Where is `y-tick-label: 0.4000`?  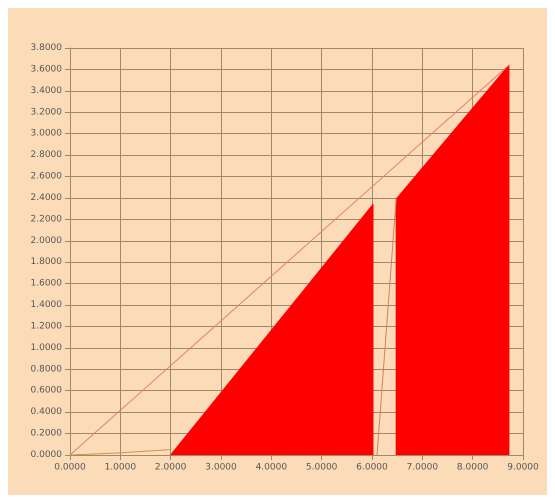
y-tick-label: 0.4000 is located at coordinates (46, 412).